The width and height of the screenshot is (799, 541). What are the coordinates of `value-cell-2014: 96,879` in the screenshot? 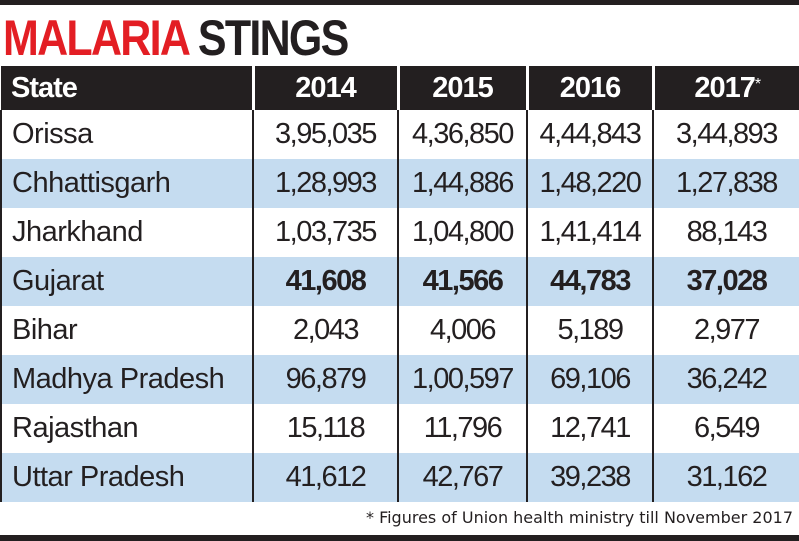 It's located at (325, 379).